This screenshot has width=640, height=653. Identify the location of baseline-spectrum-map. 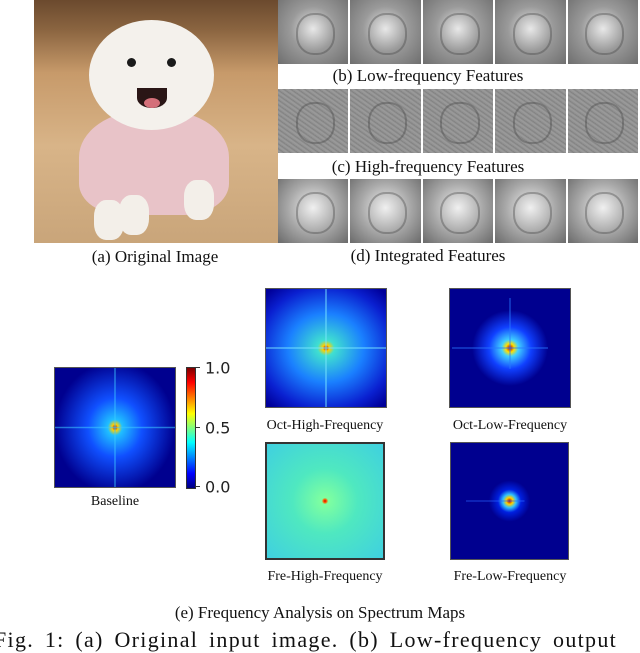
(115, 427).